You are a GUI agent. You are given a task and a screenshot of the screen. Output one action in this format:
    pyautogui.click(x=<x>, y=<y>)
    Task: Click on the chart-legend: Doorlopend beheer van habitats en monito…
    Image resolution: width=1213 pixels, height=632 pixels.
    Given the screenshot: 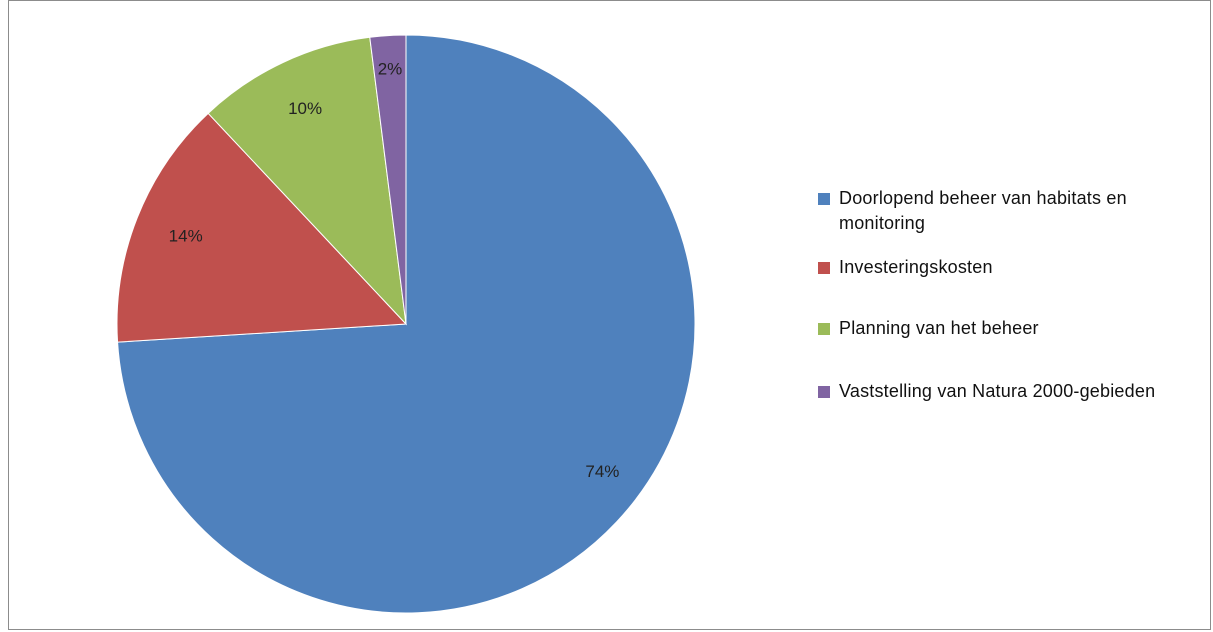 What is the action you would take?
    pyautogui.click(x=1013, y=295)
    